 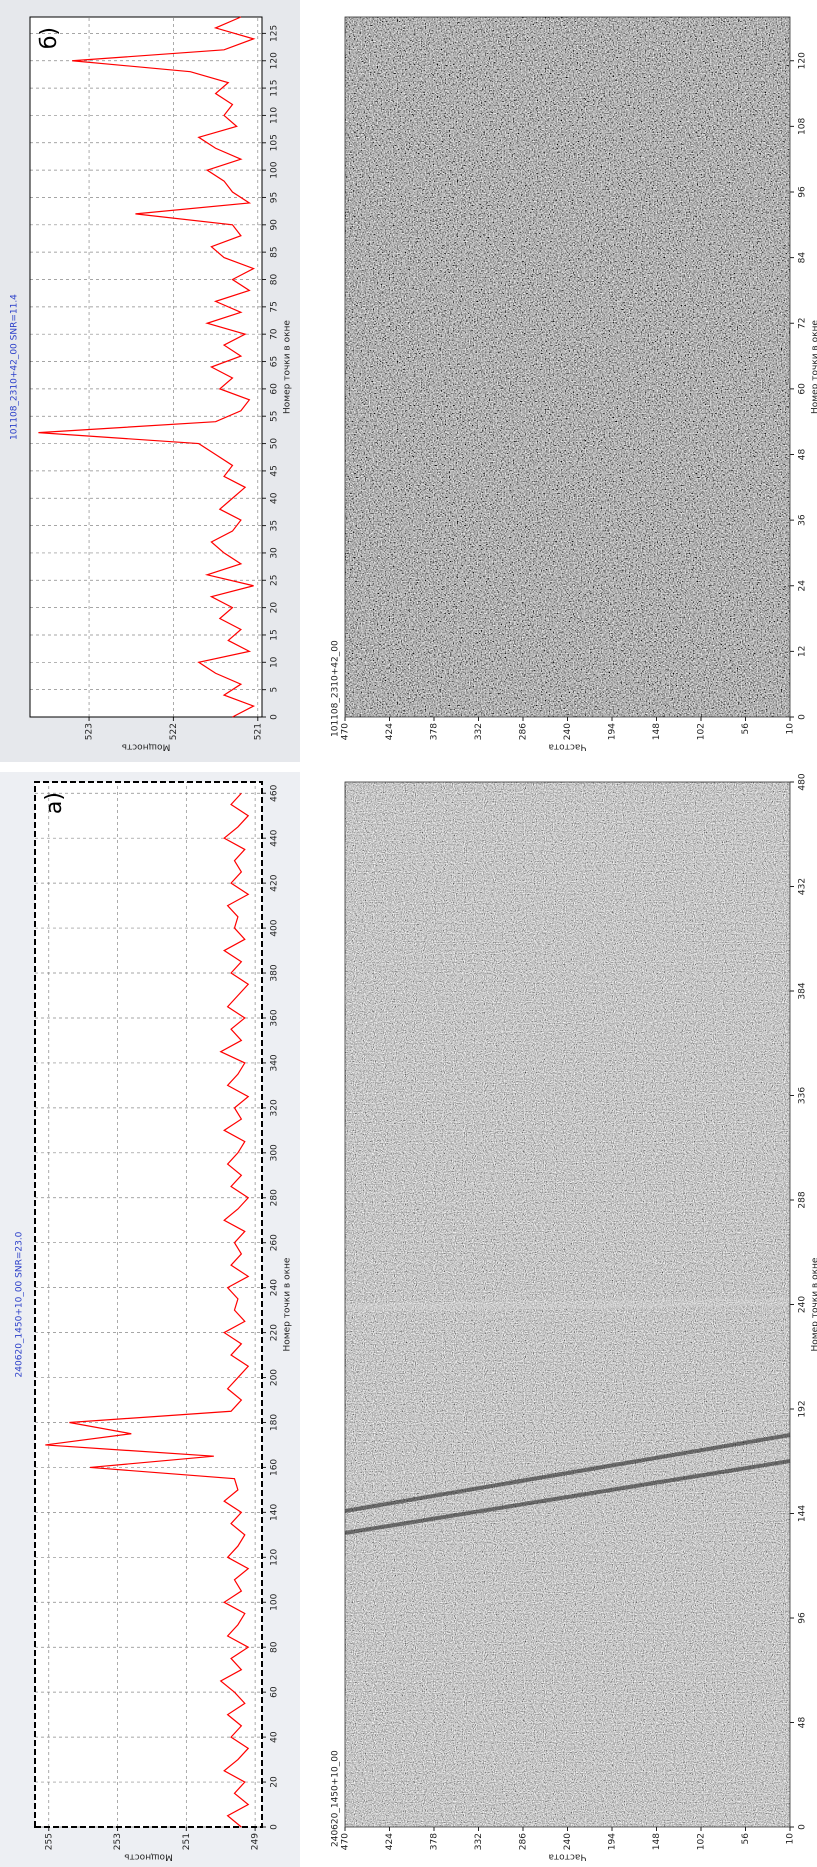 What do you see at coordinates (275, 115) in the screenshot?
I see `x-tick-label: 110` at bounding box center [275, 115].